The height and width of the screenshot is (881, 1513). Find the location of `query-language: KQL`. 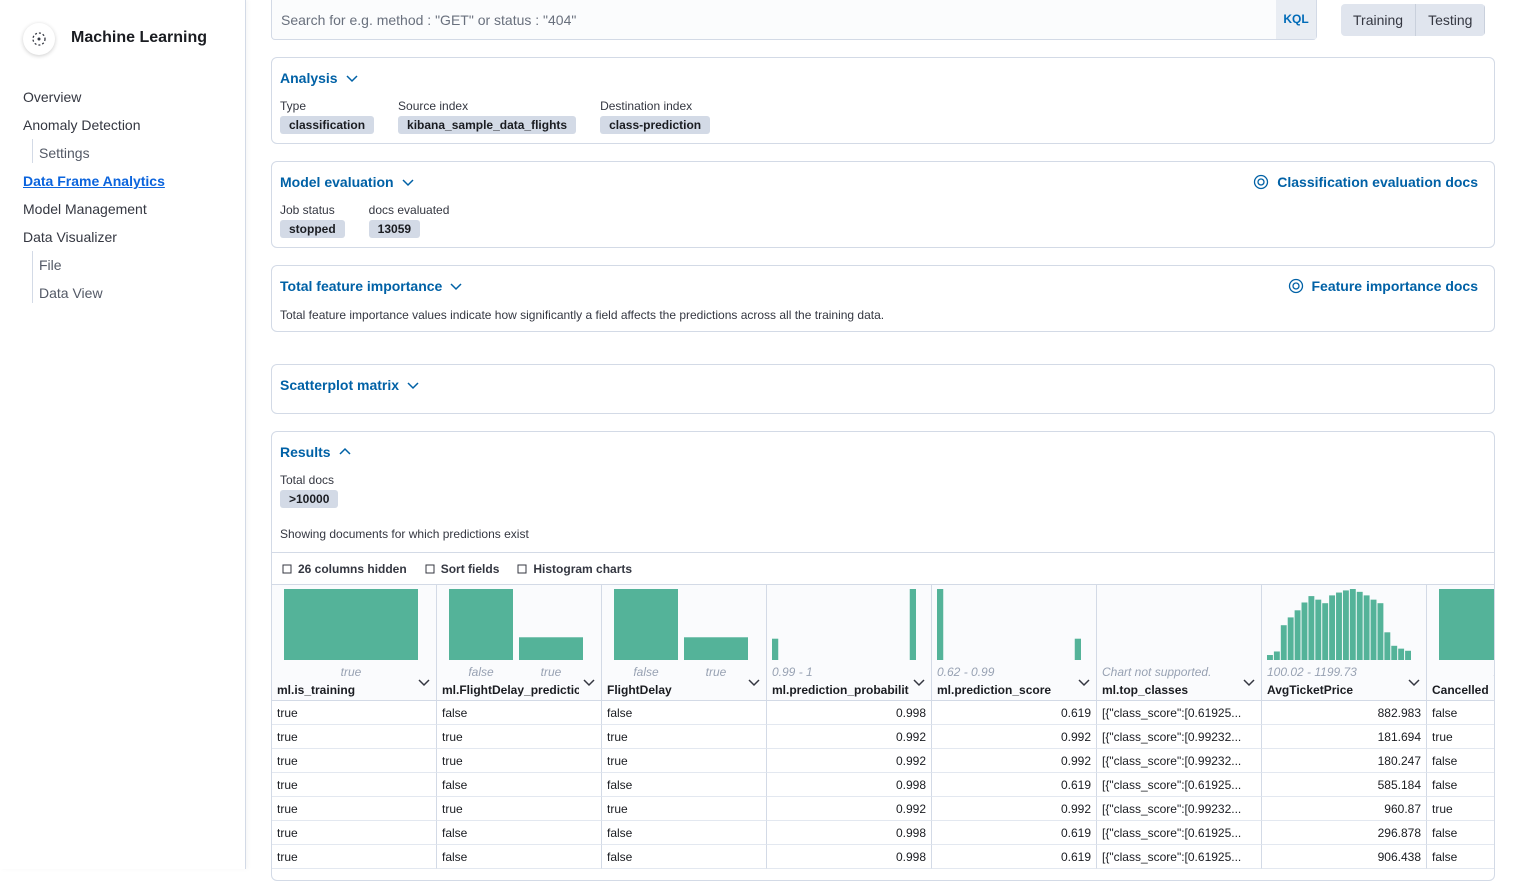

query-language: KQL is located at coordinates (1296, 19).